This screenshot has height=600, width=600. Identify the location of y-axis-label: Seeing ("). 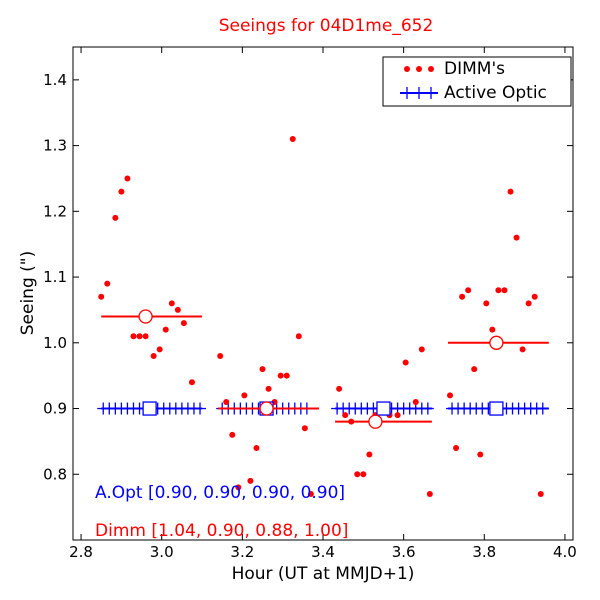
(28, 293).